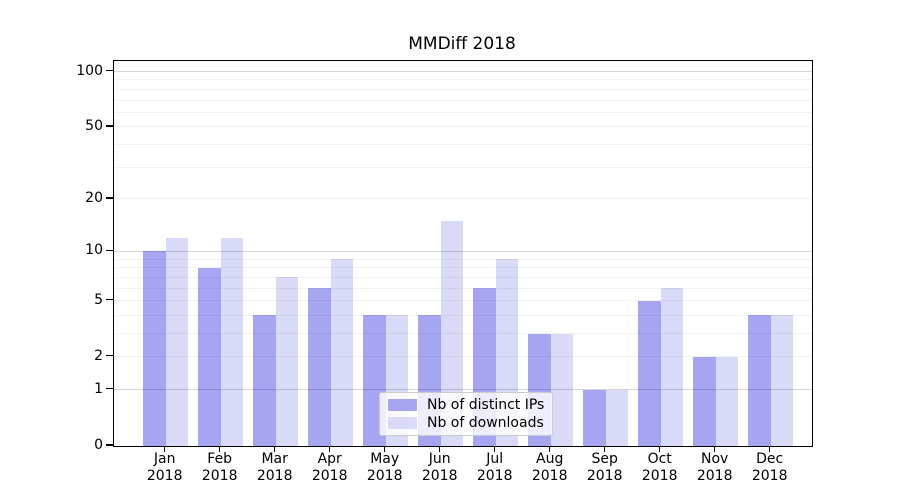 The image size is (900, 500). I want to click on bar-downloads-jun, so click(452, 333).